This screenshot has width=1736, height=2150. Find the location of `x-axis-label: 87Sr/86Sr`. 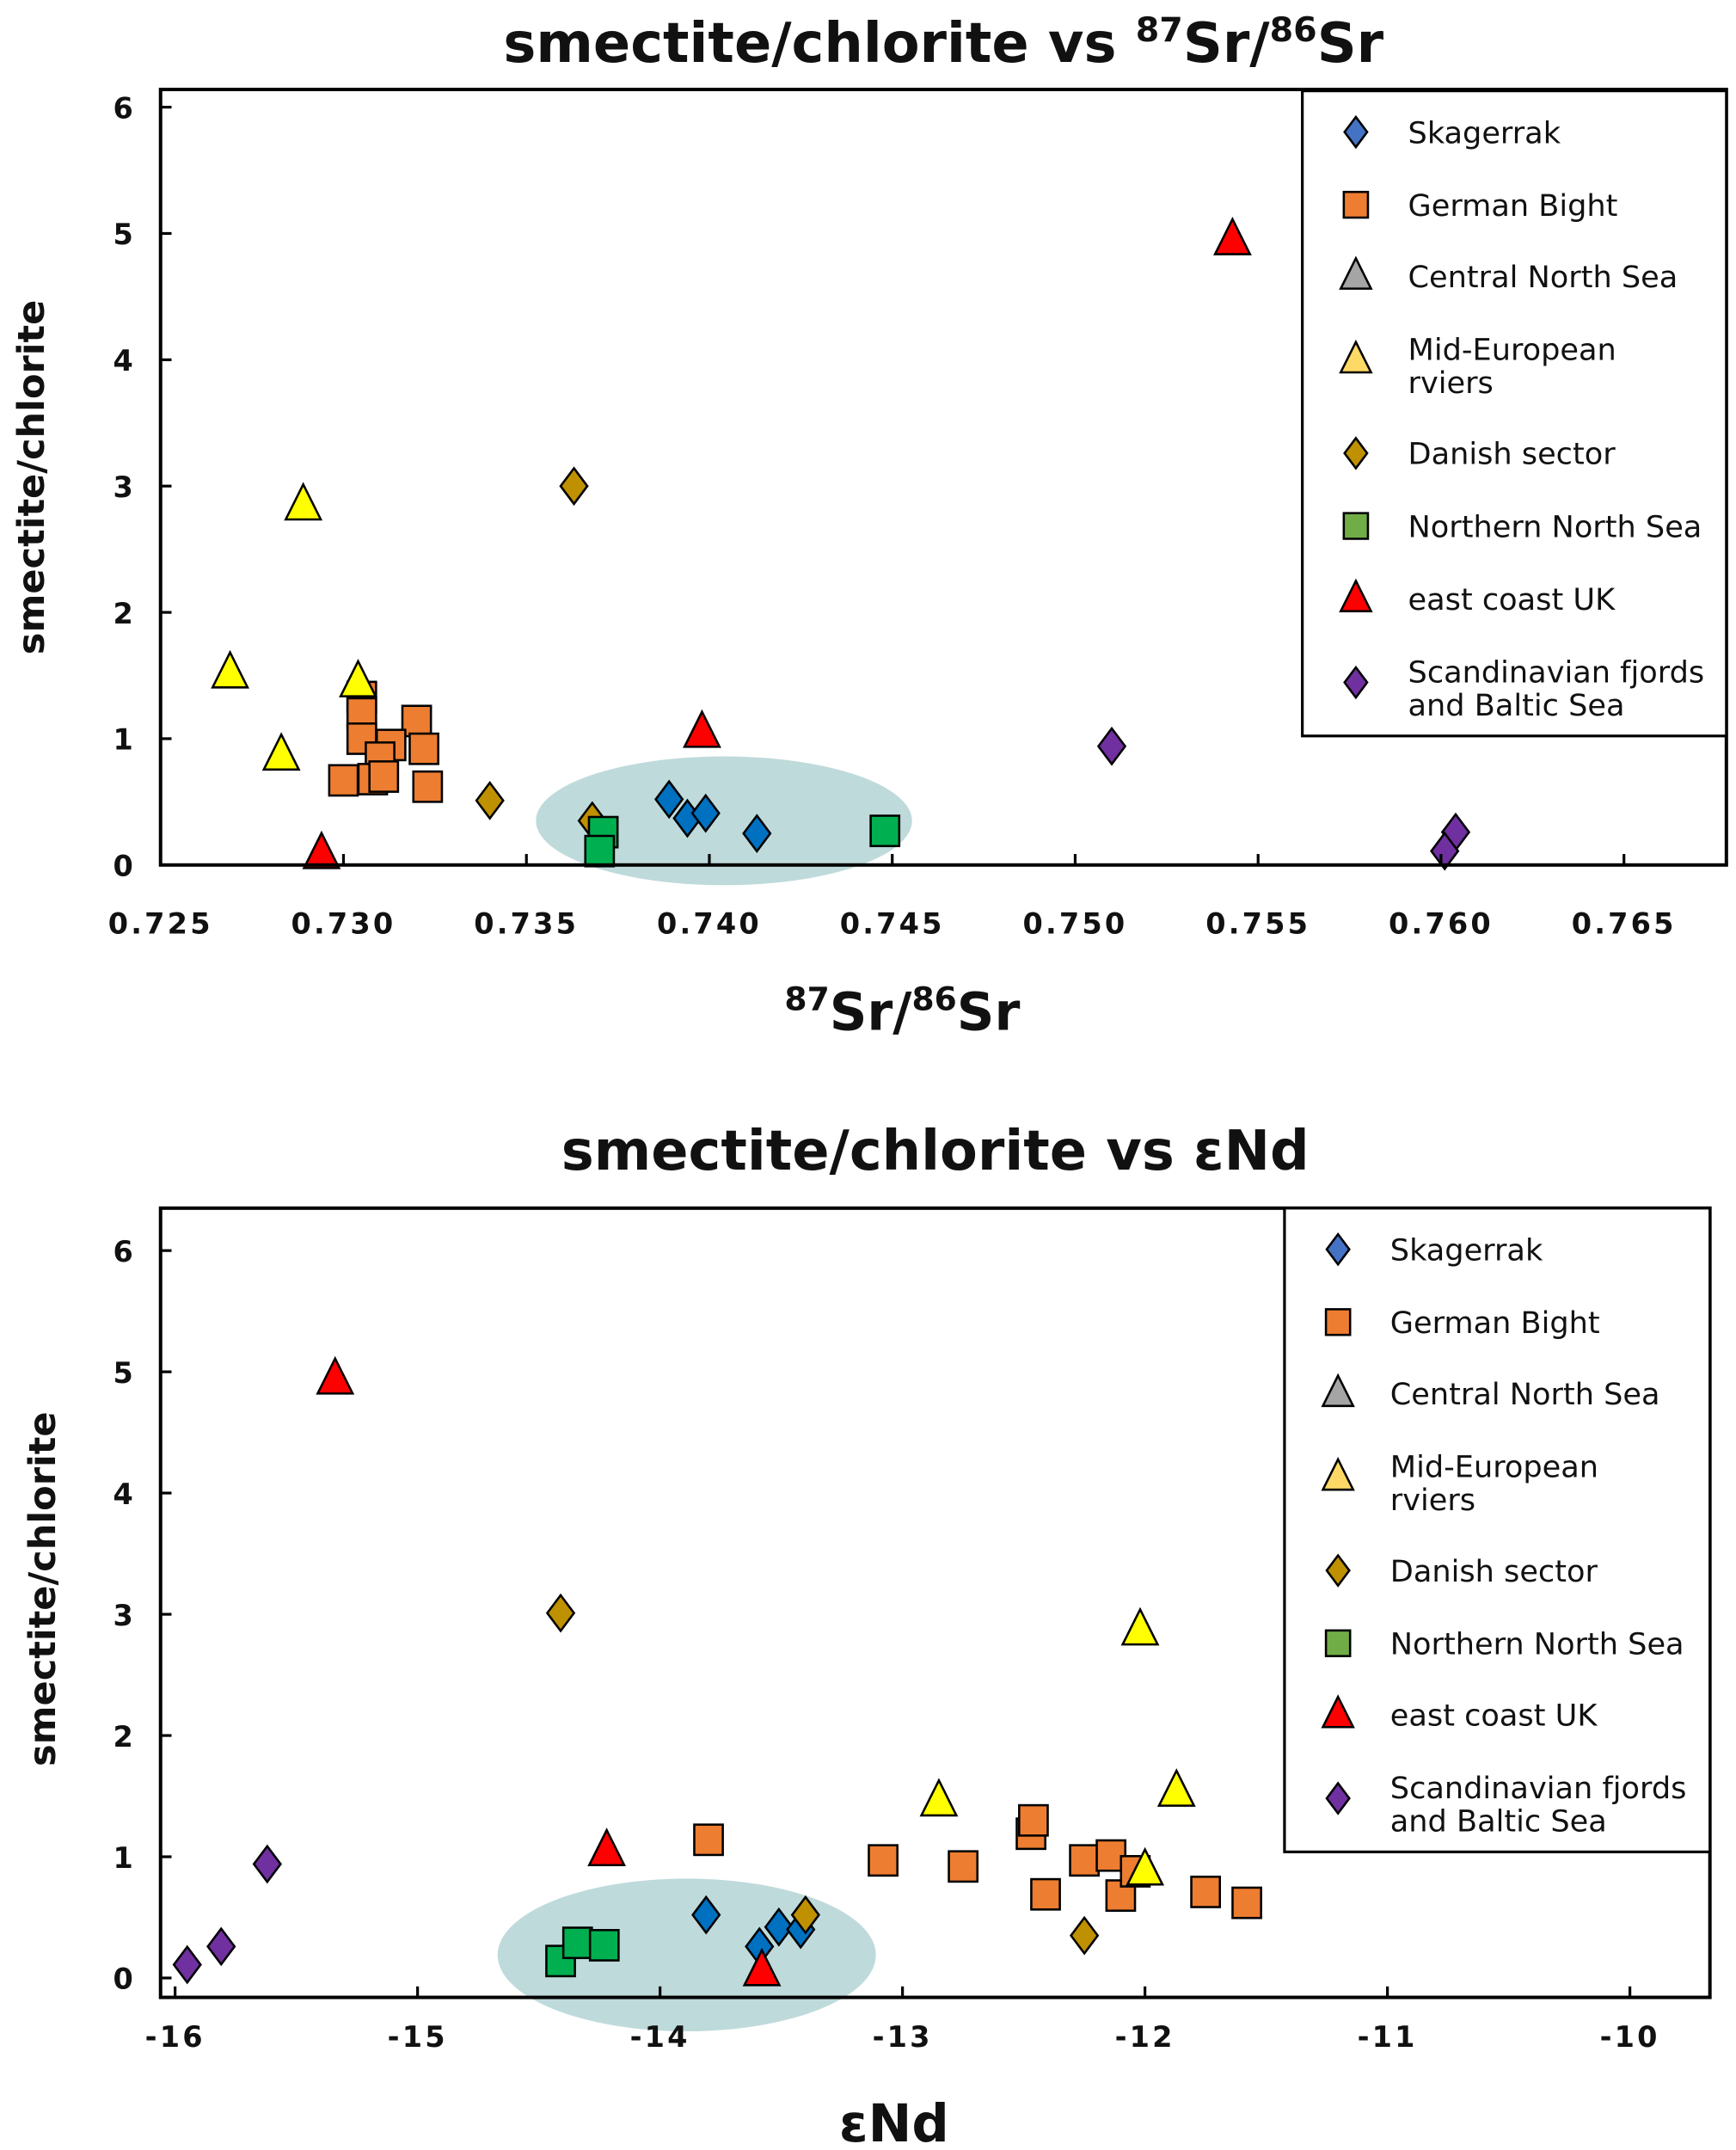

x-axis-label: 87Sr/86Sr is located at coordinates (902, 1011).